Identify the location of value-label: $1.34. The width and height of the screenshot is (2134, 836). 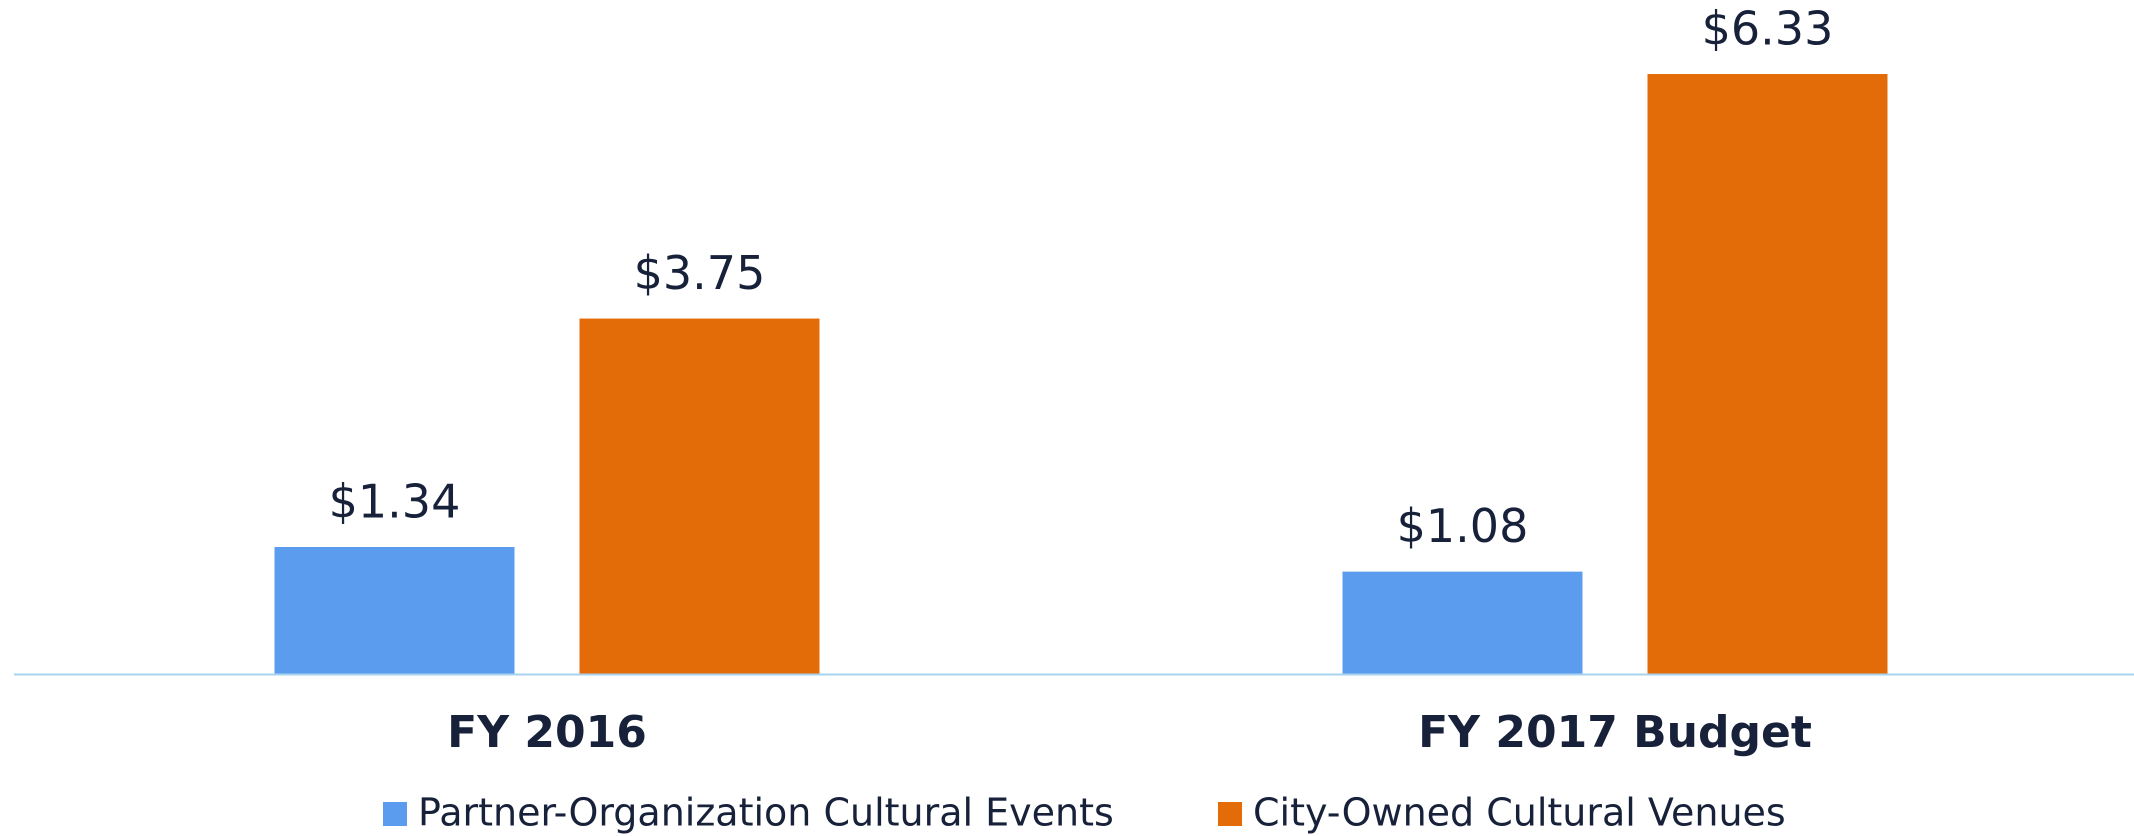
(395, 501).